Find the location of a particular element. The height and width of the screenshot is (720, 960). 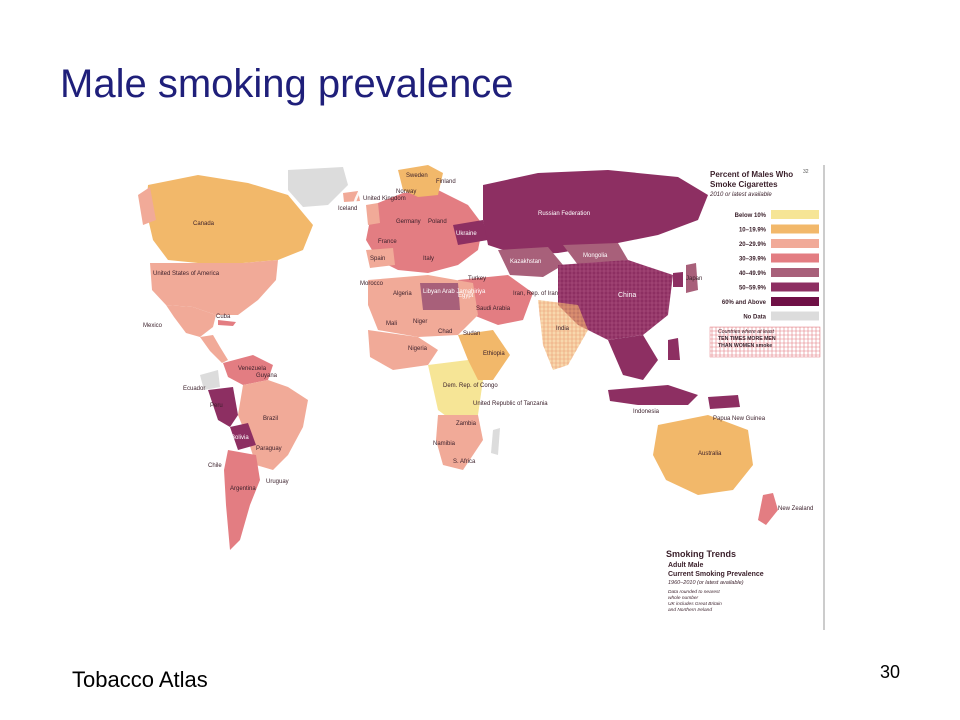

indonesia-region is located at coordinates (653, 395).